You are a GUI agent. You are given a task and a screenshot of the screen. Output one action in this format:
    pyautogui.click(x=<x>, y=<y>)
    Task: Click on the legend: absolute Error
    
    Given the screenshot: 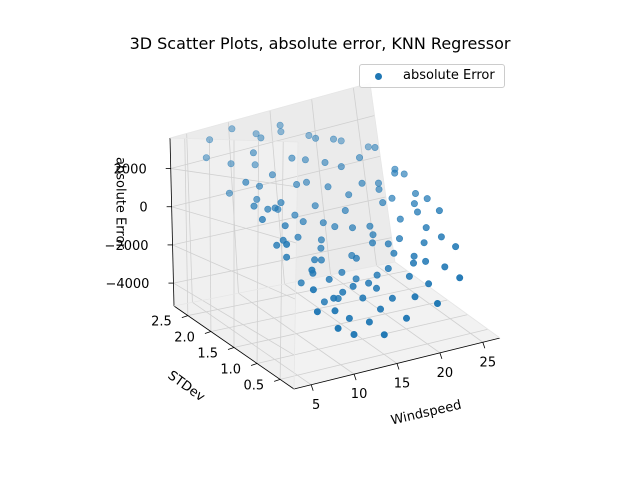 What is the action you would take?
    pyautogui.click(x=432, y=76)
    